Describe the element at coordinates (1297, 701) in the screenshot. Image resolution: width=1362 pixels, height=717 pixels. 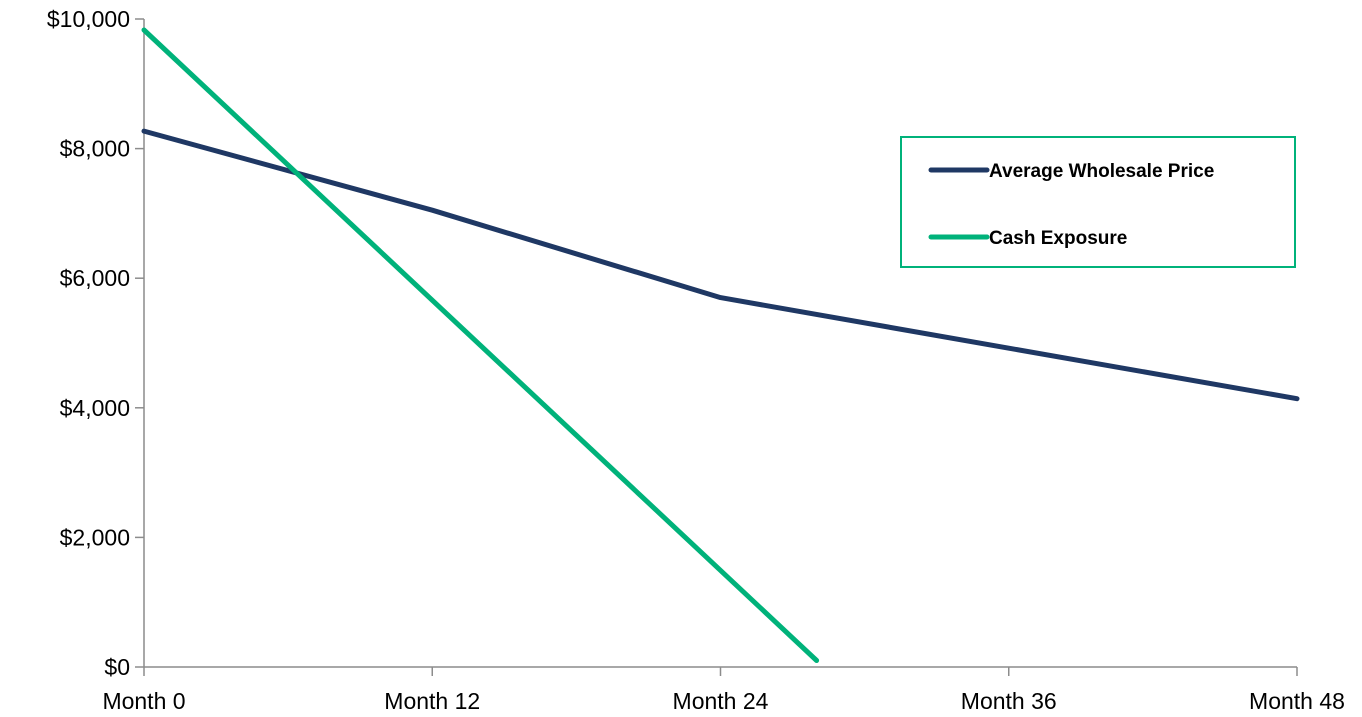
I see `x-tick-label: Month 48` at that location.